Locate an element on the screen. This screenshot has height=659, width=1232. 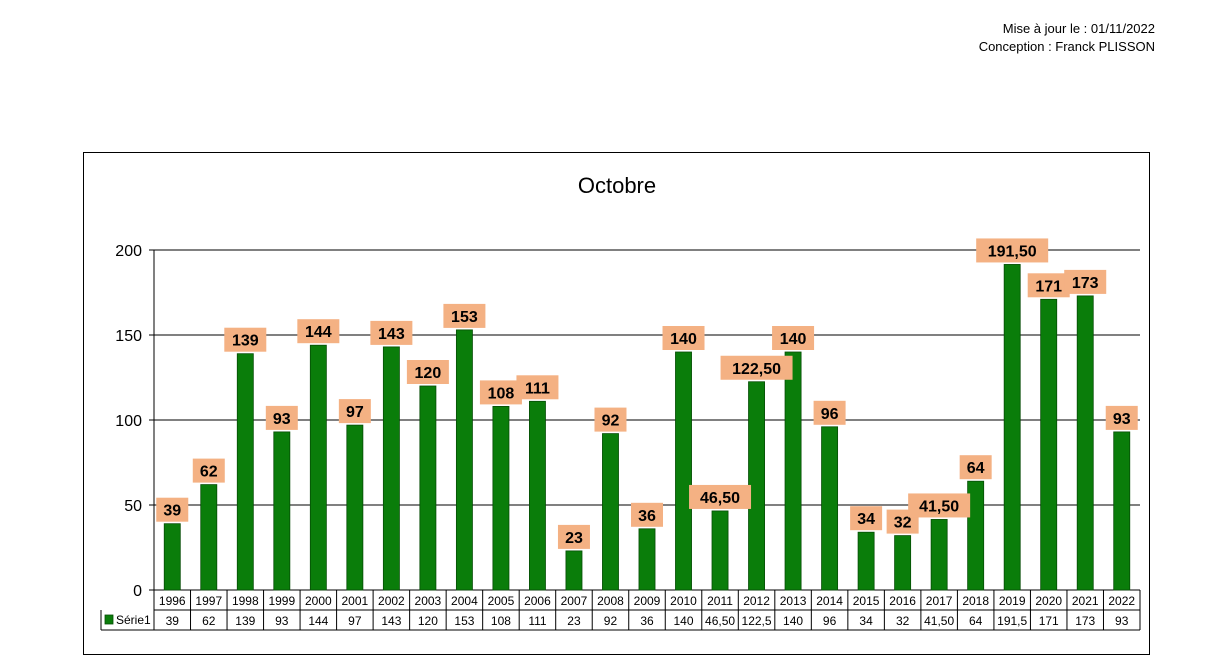
bar-2017 is located at coordinates (939, 555).